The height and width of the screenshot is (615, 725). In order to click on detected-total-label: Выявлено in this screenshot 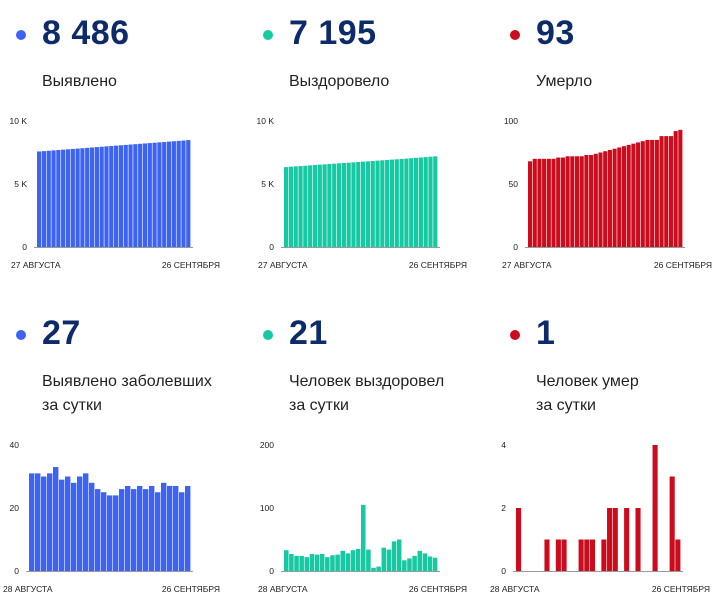, I will do `click(79, 82)`.